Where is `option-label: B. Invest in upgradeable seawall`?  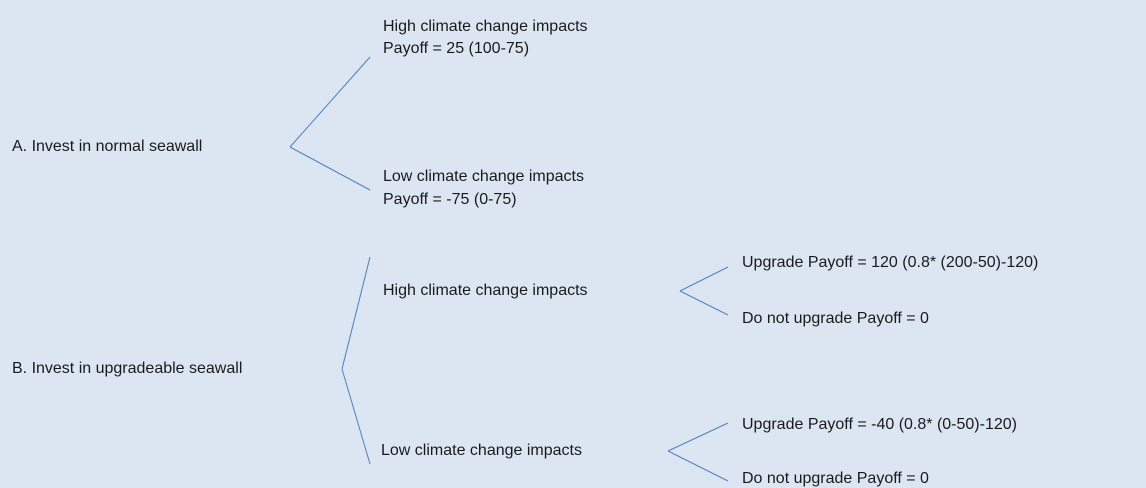
option-label: B. Invest in upgradeable seawall is located at coordinates (127, 368).